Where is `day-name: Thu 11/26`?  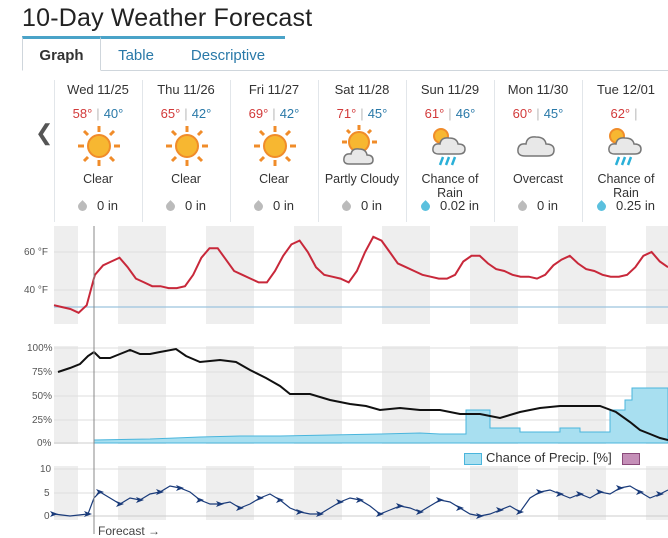 day-name: Thu 11/26 is located at coordinates (186, 89).